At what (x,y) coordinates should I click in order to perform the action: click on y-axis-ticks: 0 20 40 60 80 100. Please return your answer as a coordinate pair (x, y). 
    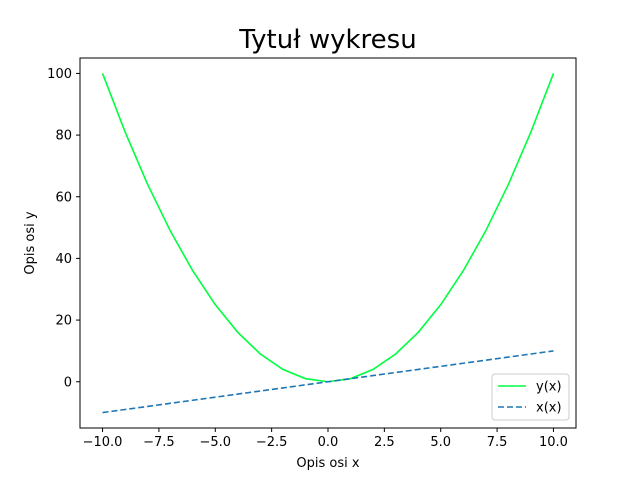
    Looking at the image, I should click on (63, 228).